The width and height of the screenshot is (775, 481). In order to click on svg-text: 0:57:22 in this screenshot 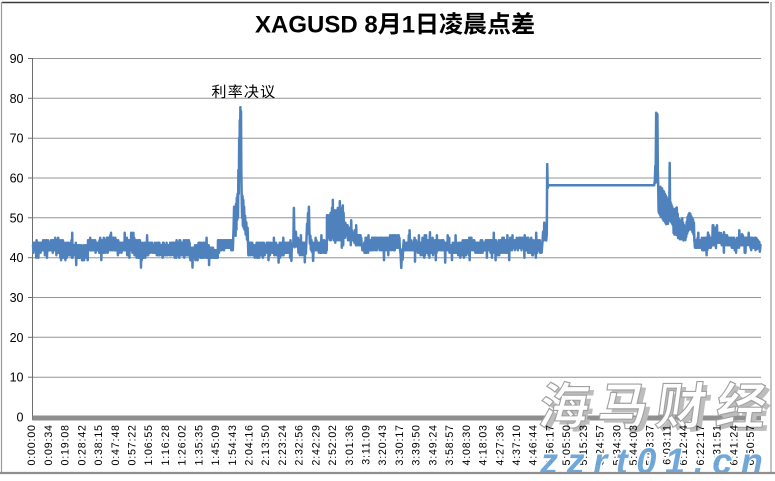, I will do `click(133, 444)`.